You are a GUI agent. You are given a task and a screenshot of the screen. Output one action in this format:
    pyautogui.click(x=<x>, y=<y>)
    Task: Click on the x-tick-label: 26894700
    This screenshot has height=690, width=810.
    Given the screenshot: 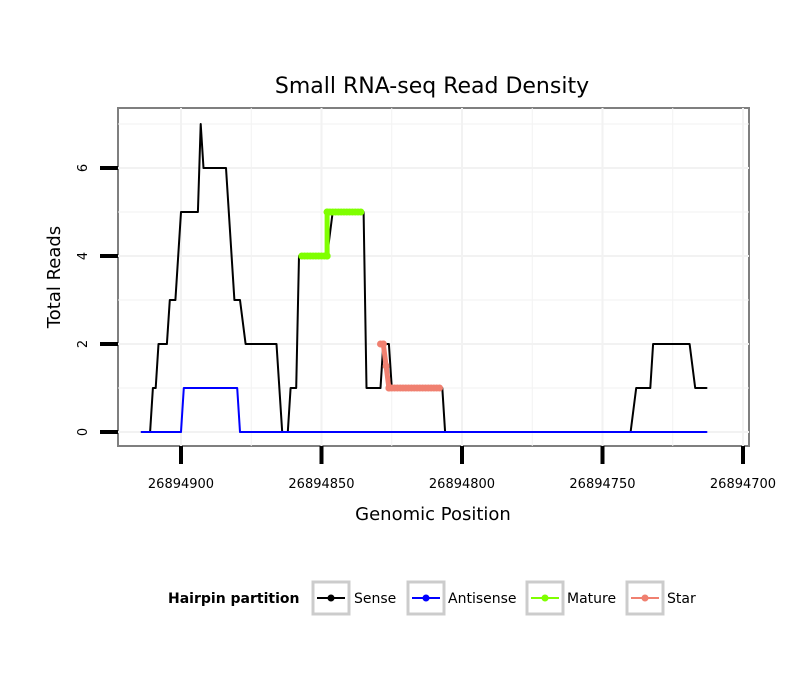 What is the action you would take?
    pyautogui.click(x=743, y=484)
    